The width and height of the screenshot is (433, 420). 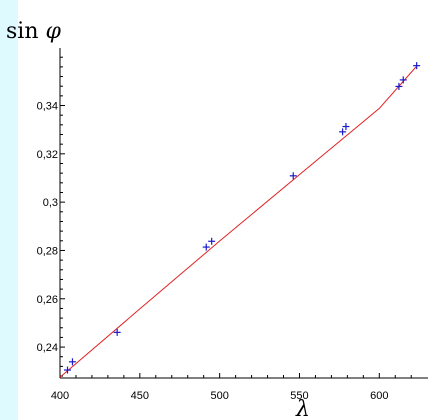 What do you see at coordinates (60, 396) in the screenshot?
I see `x-tick-label: 400` at bounding box center [60, 396].